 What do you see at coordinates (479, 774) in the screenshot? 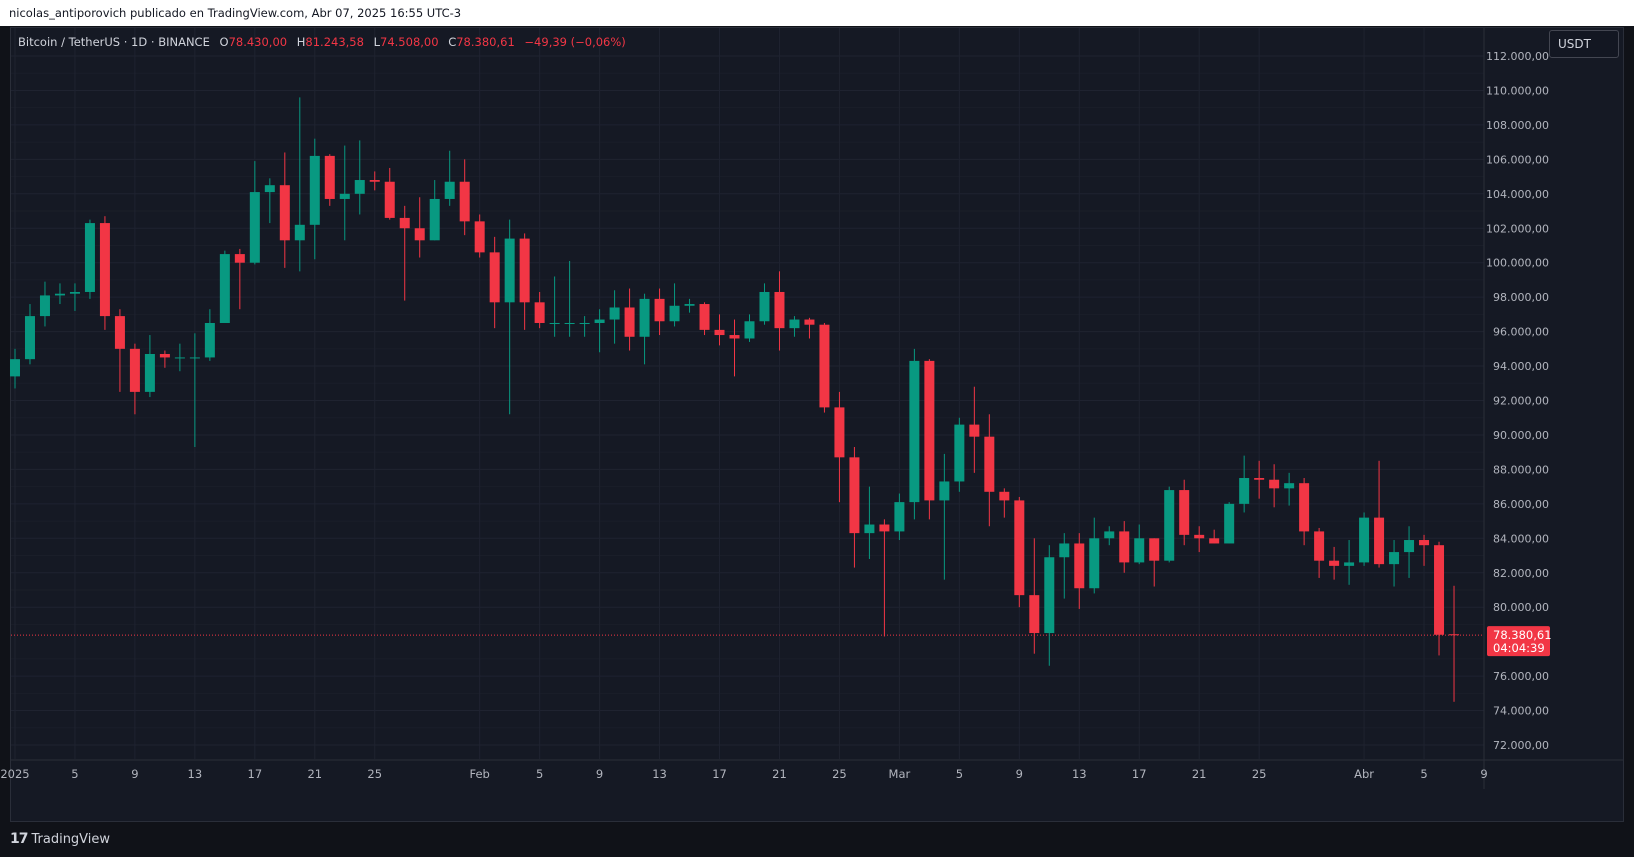
I see `time-tick-label: Feb` at bounding box center [479, 774].